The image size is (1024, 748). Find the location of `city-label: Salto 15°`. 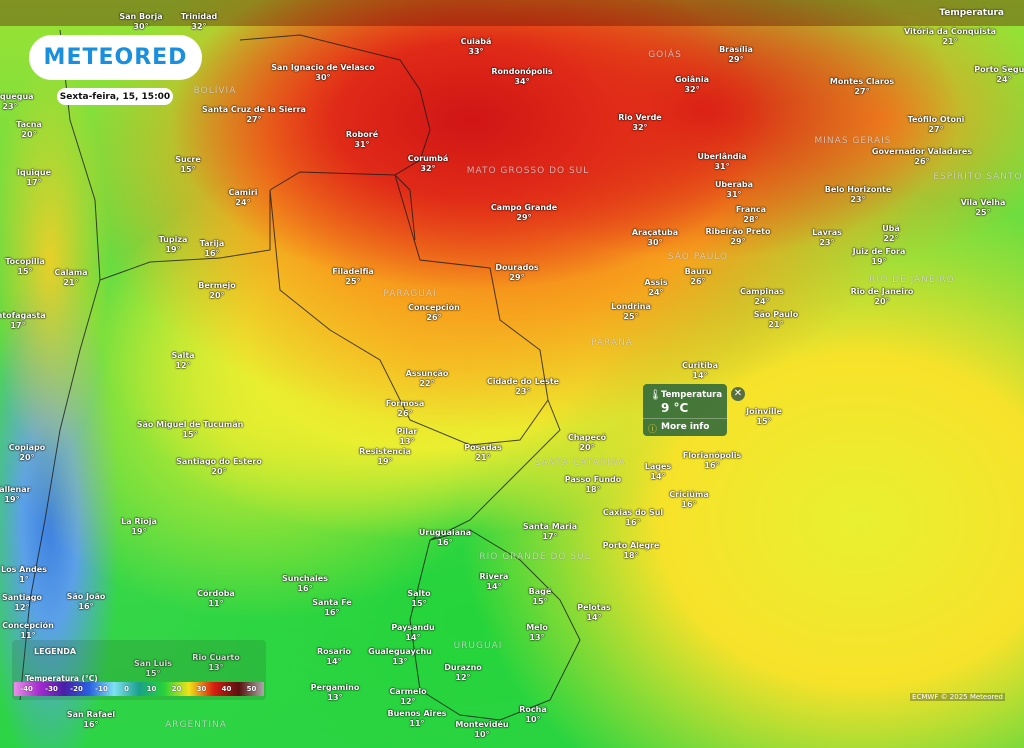

city-label: Salto 15° is located at coordinates (418, 599).